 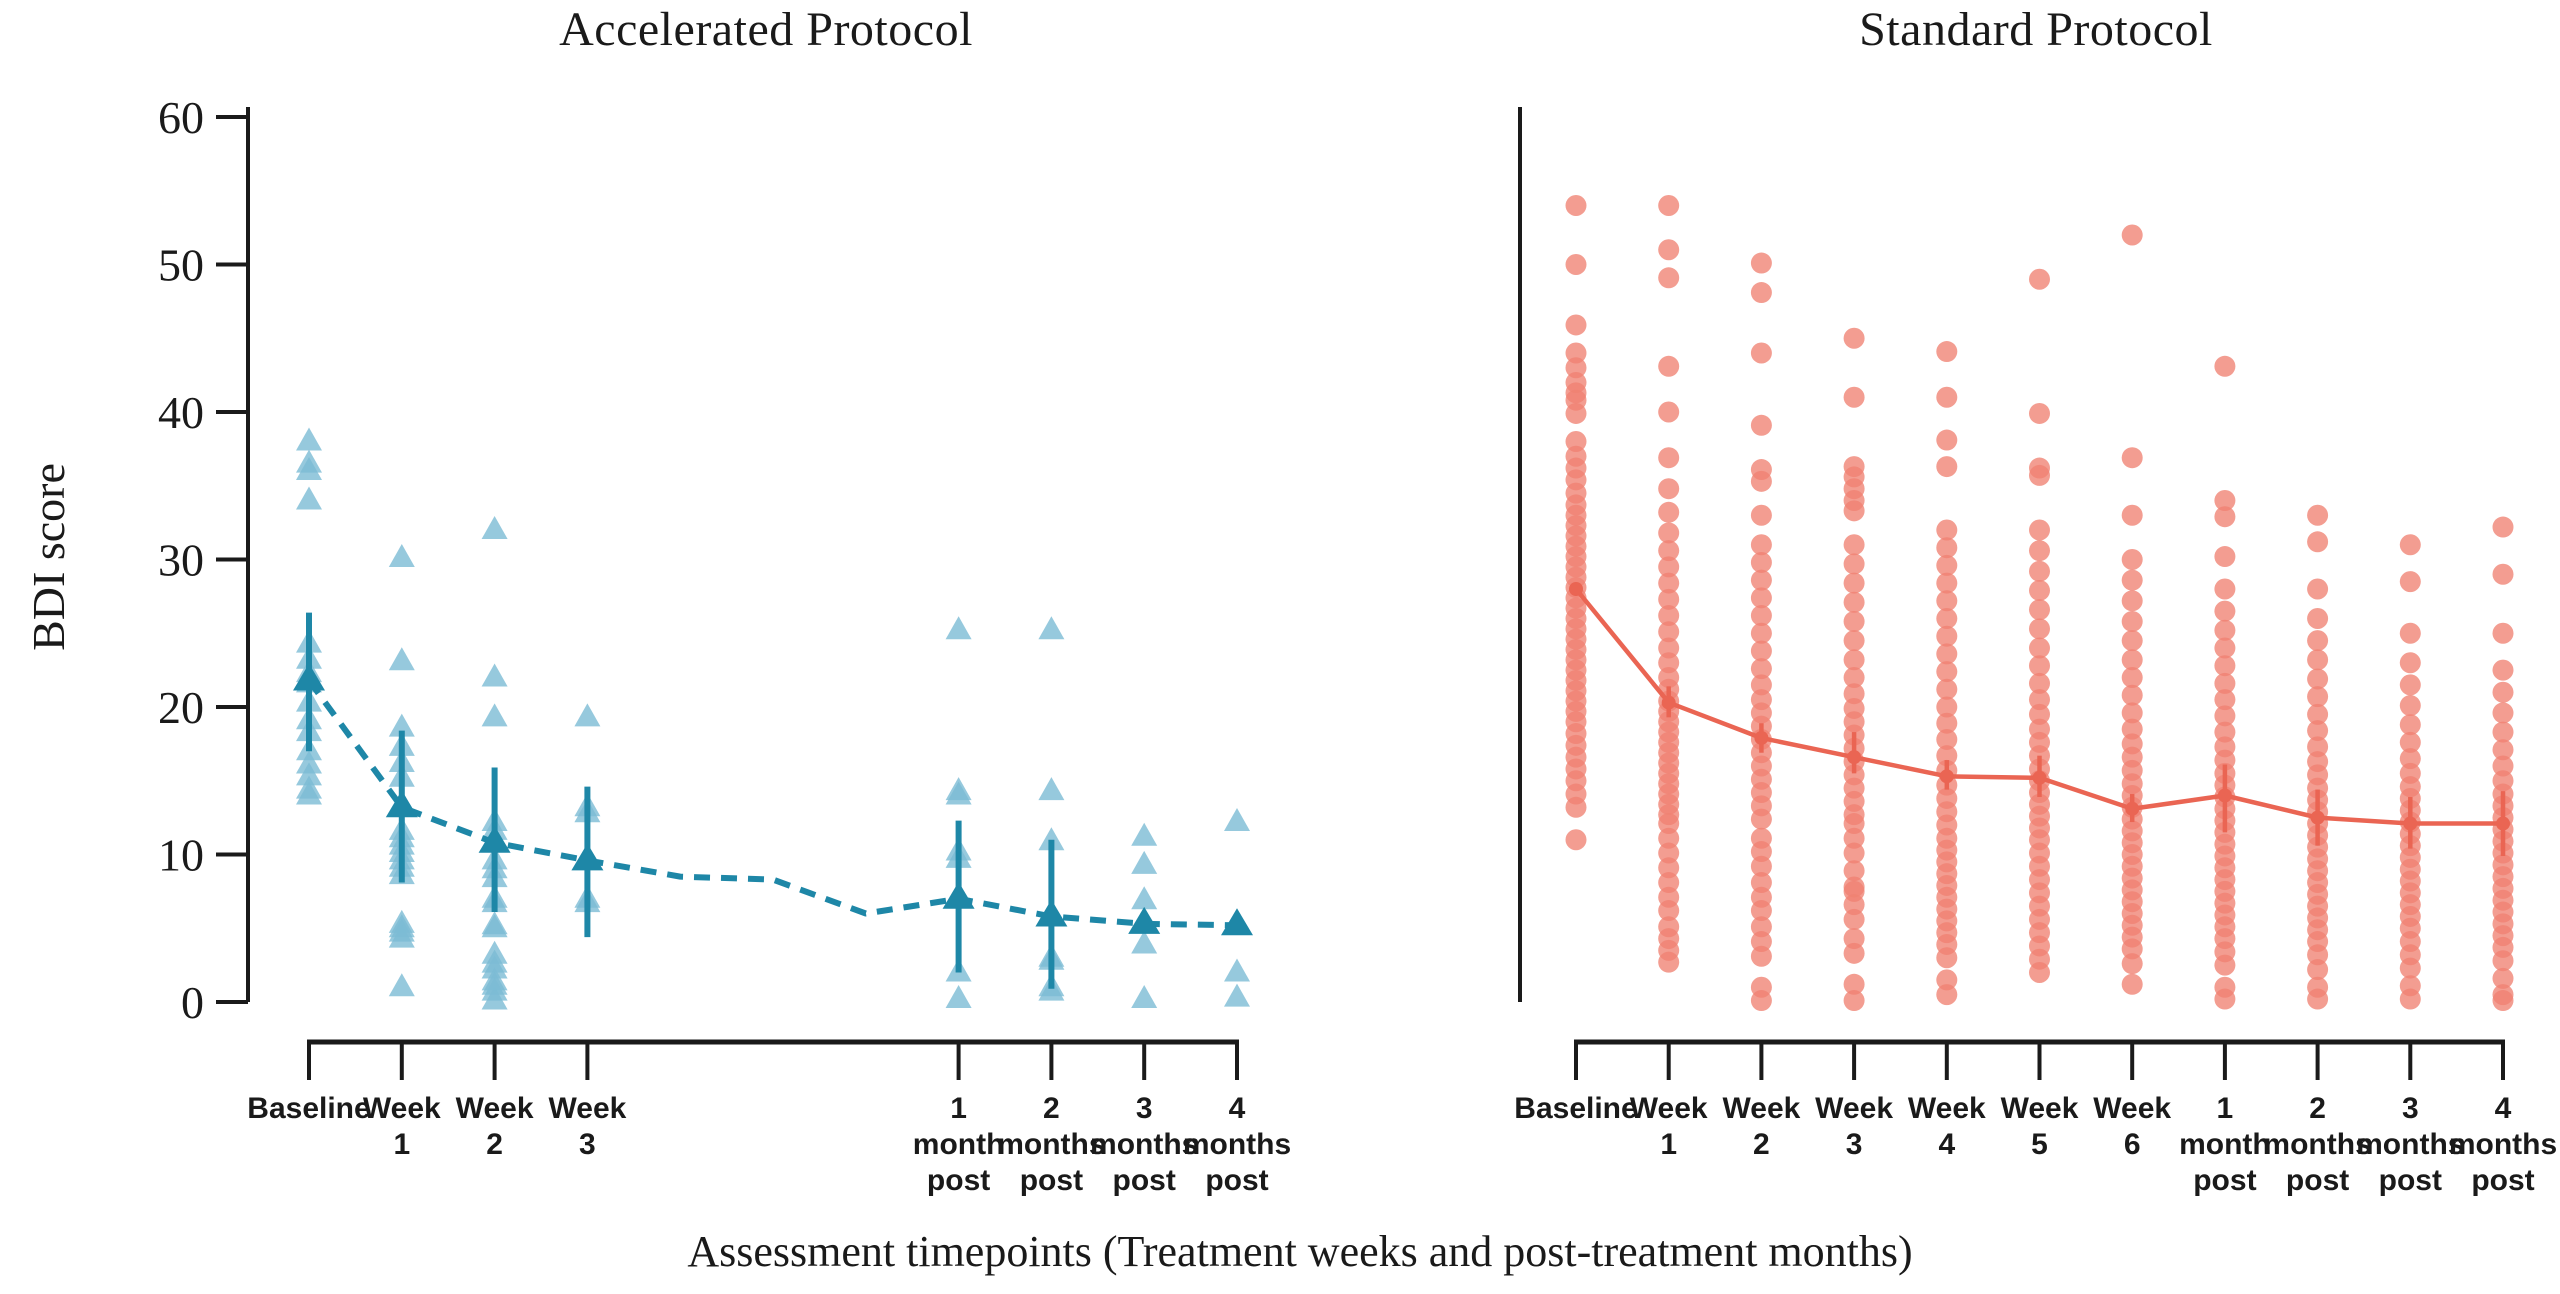 What do you see at coordinates (1051, 1144) in the screenshot?
I see `x-tick-label: months` at bounding box center [1051, 1144].